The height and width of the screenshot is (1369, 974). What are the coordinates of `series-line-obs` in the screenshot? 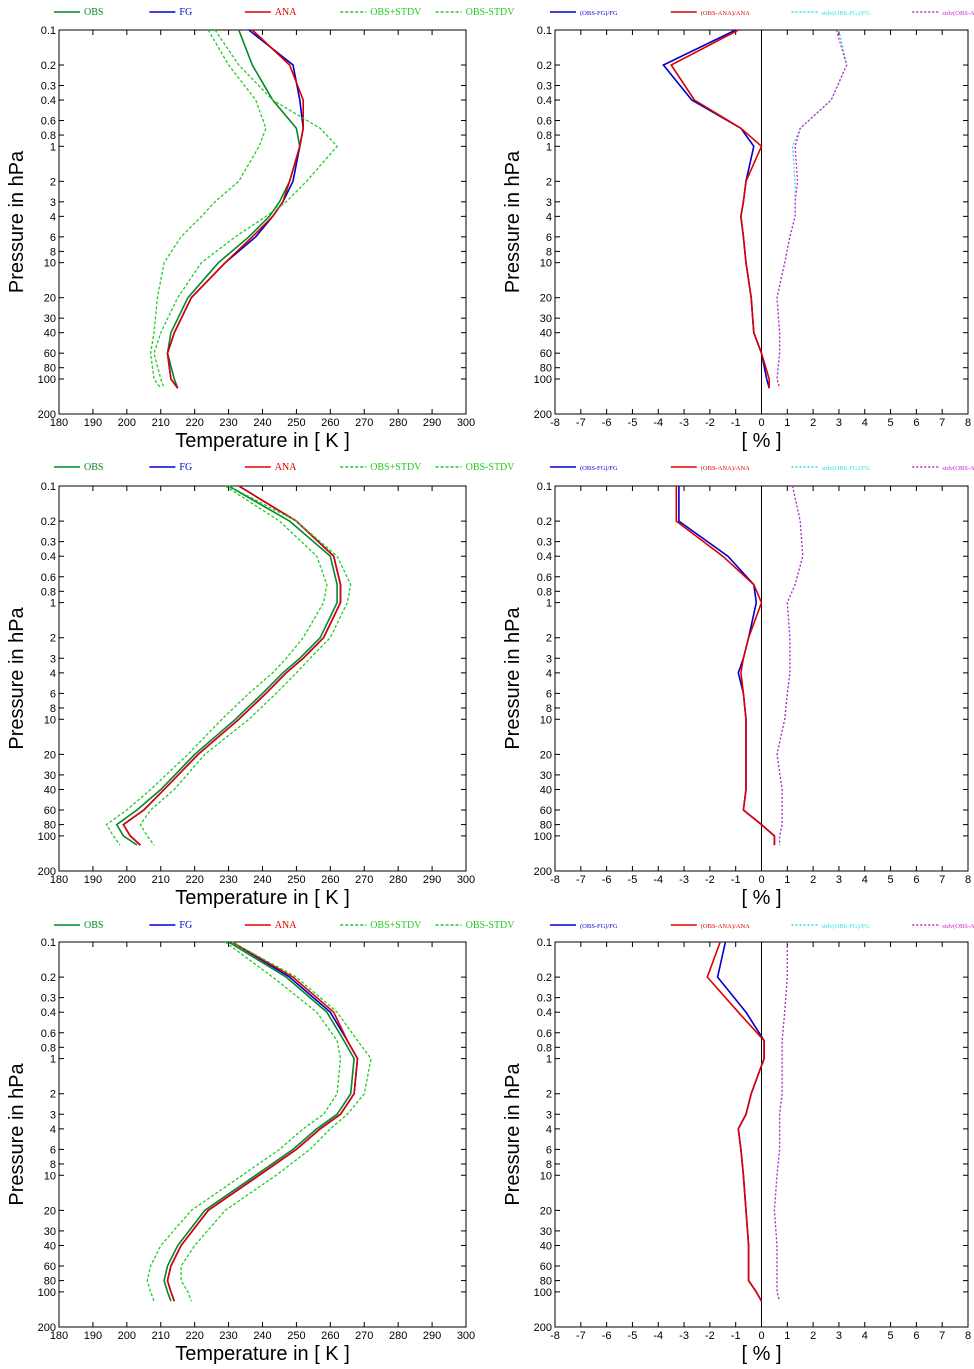 It's located at (233, 209).